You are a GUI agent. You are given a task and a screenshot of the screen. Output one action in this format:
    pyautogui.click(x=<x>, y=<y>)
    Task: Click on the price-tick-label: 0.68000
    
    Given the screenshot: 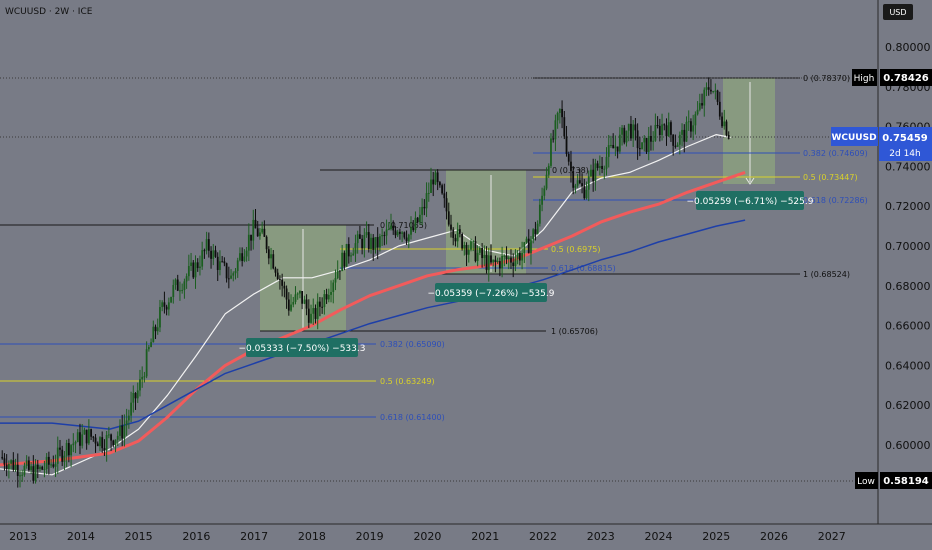 What is the action you would take?
    pyautogui.click(x=908, y=286)
    